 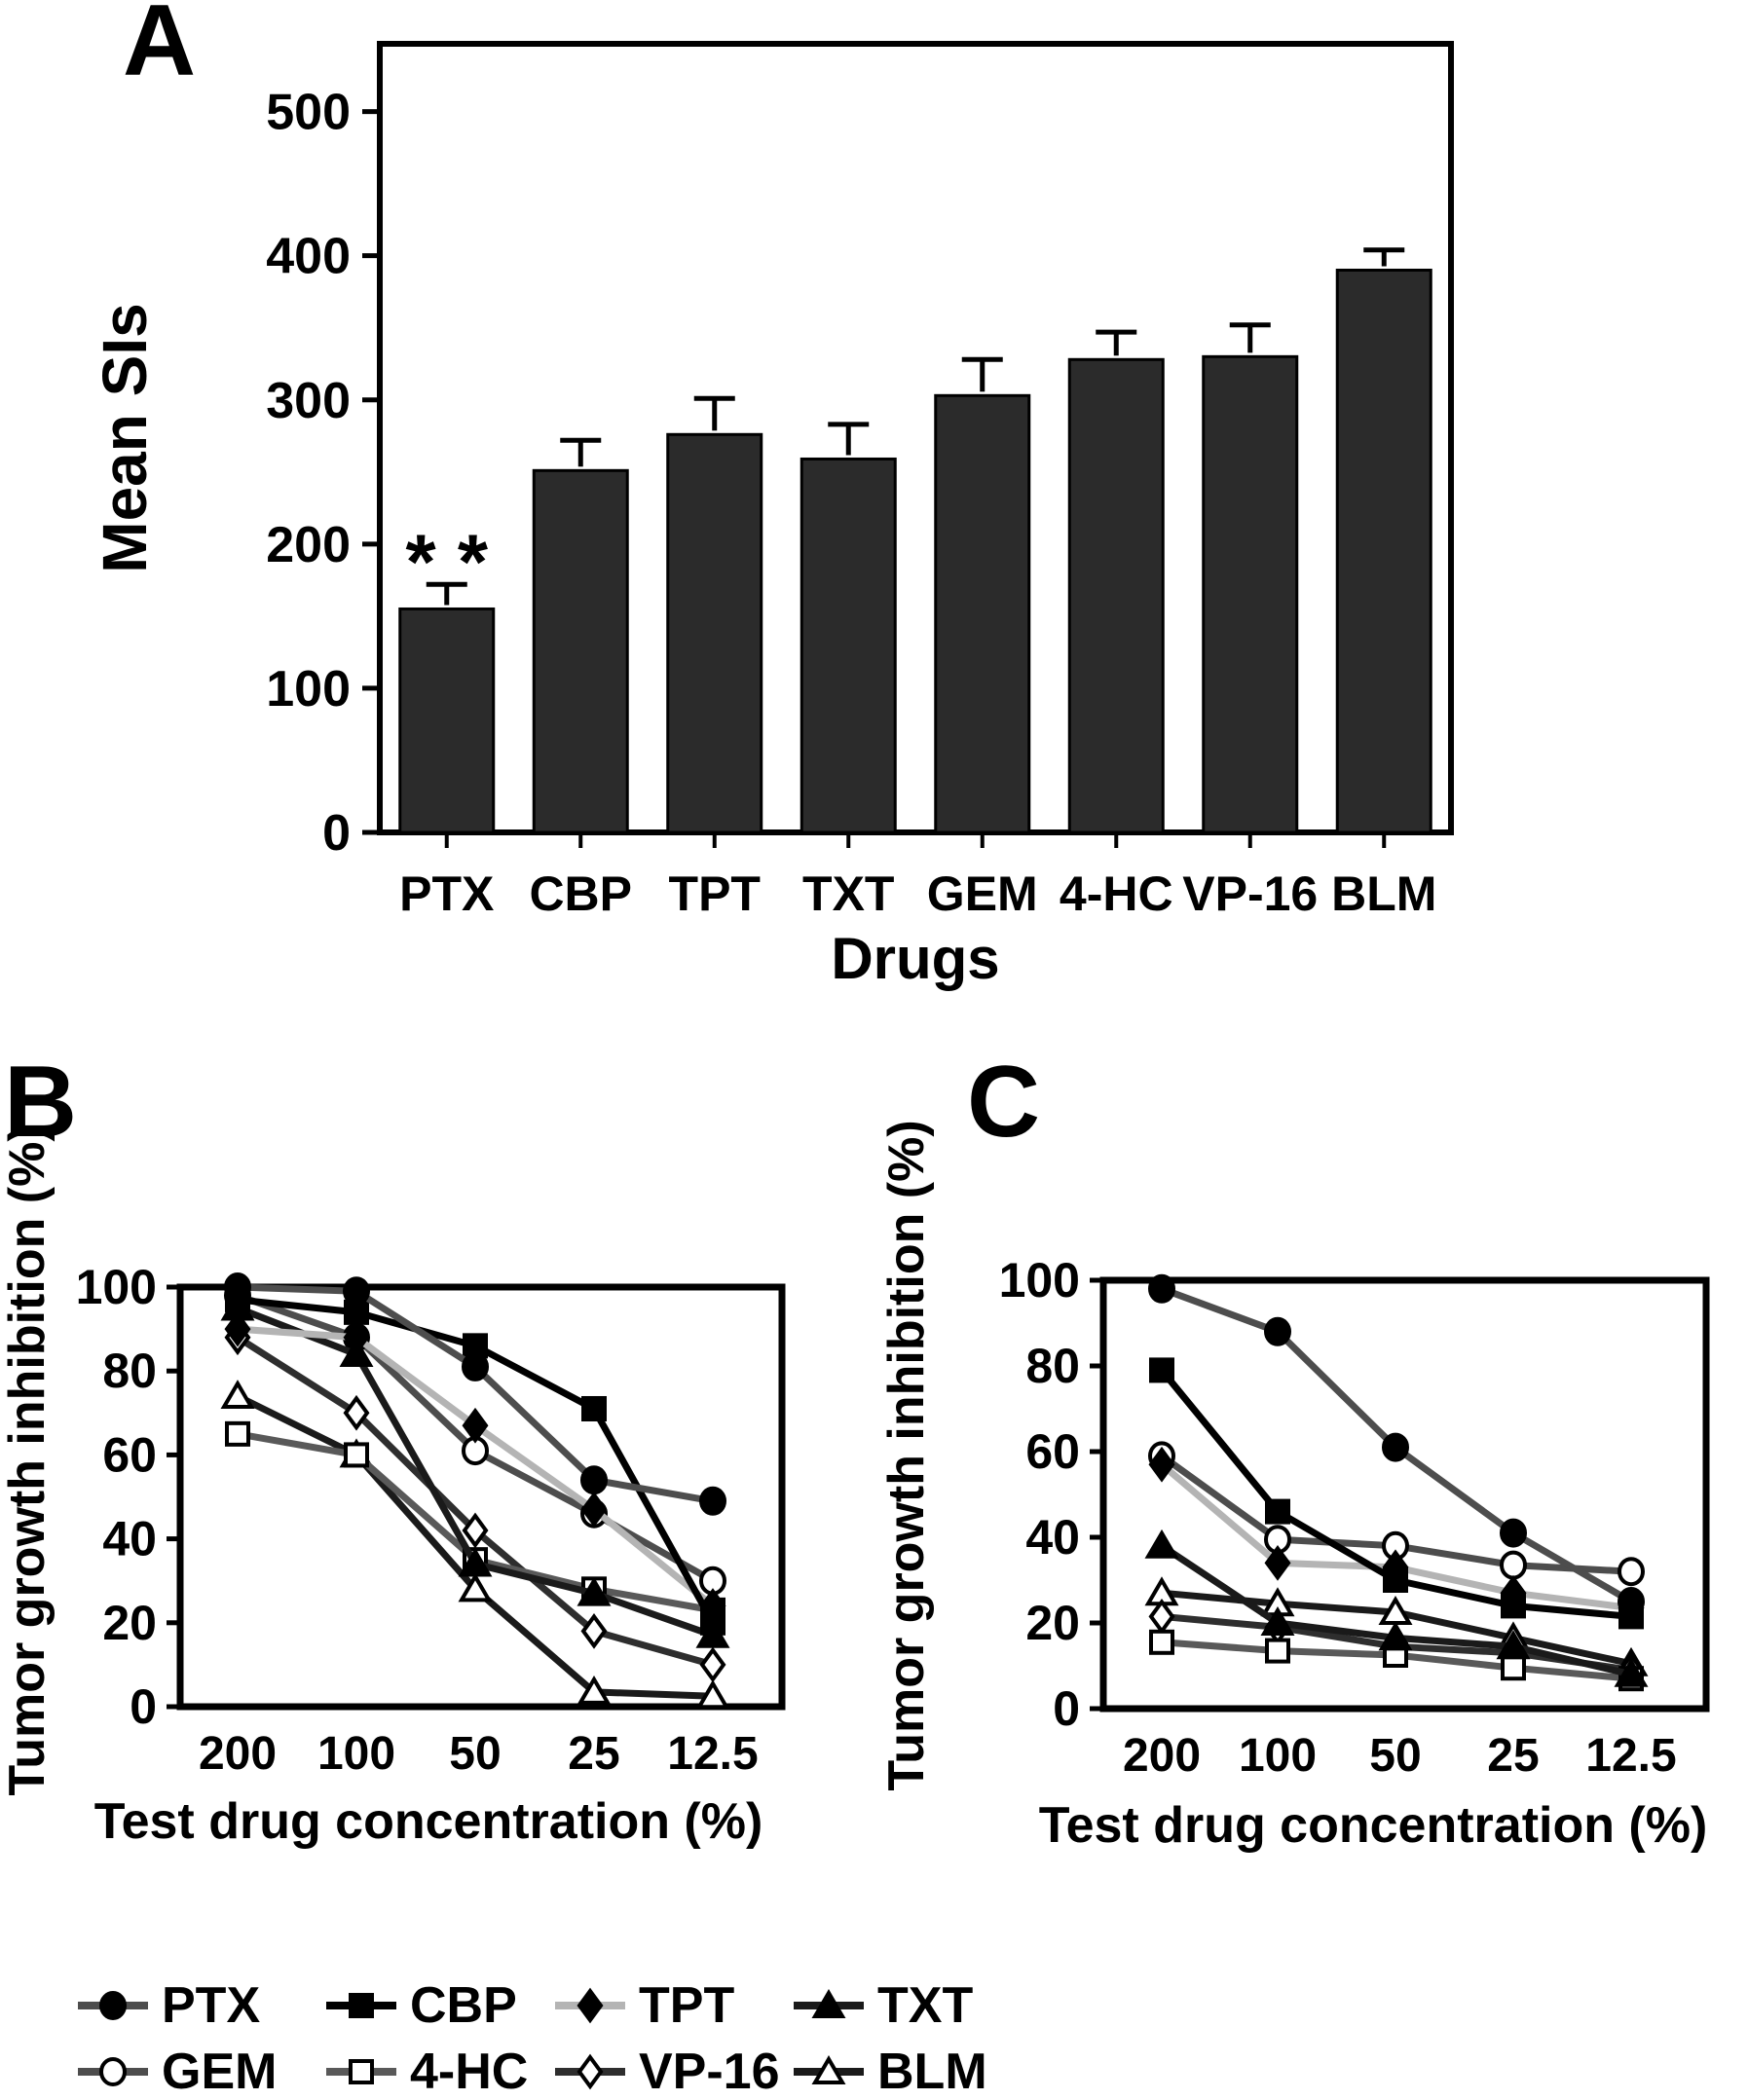 What do you see at coordinates (309, 689) in the screenshot?
I see `panel-a-ytick-label-100: 100` at bounding box center [309, 689].